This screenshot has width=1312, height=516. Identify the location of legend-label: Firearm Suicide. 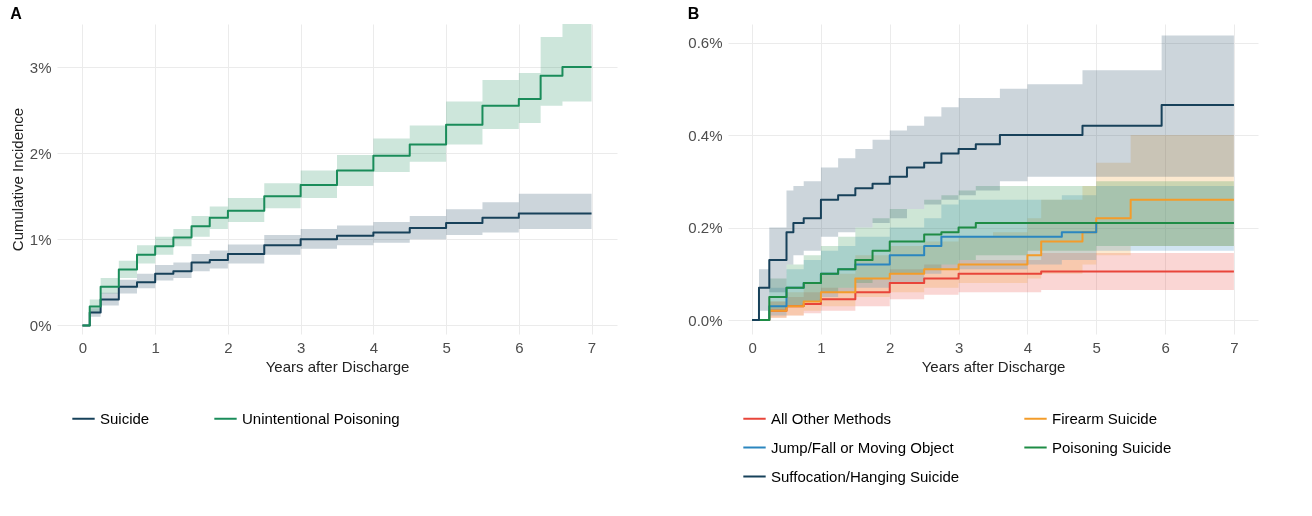
(1105, 418).